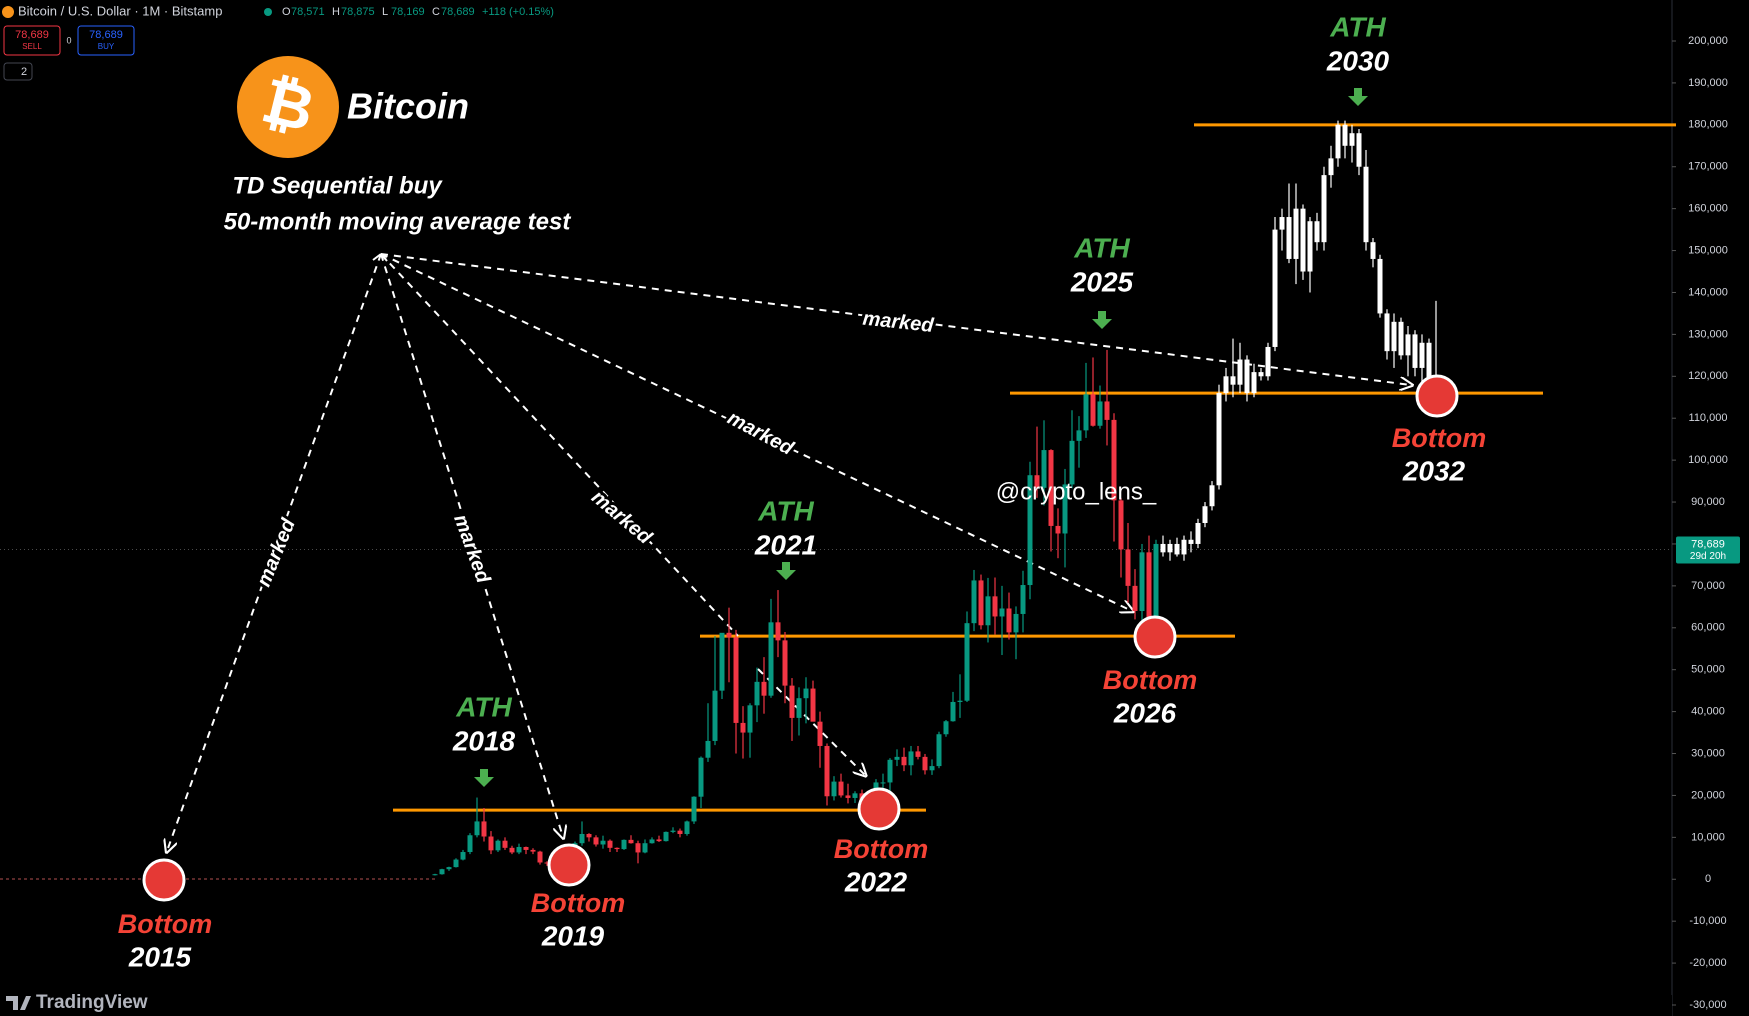 The image size is (1749, 1016). I want to click on last-price-tag, so click(1708, 550).